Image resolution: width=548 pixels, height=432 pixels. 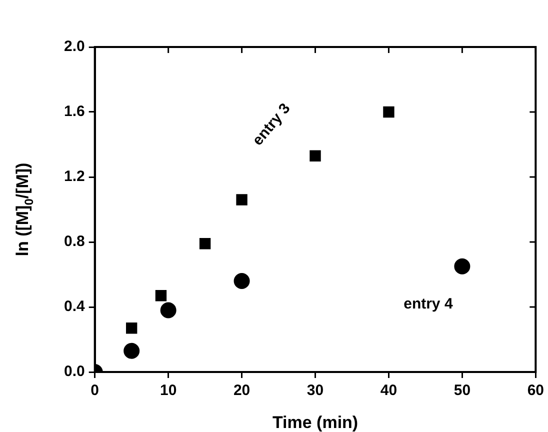 I want to click on x-tick-label: 50, so click(x=462, y=391).